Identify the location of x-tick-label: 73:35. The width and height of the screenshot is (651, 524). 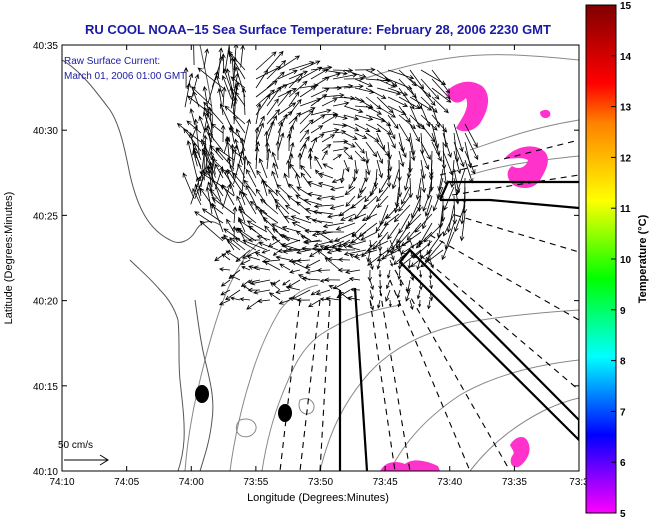
(514, 482).